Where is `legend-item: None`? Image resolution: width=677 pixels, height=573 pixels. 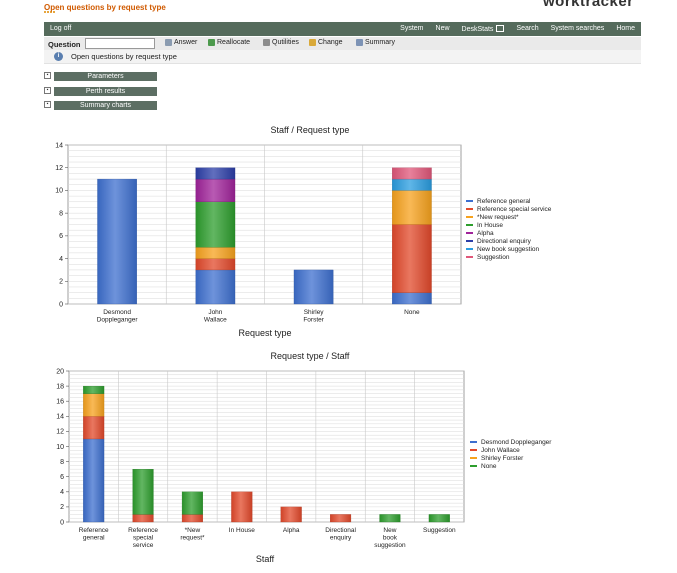 legend-item: None is located at coordinates (510, 466).